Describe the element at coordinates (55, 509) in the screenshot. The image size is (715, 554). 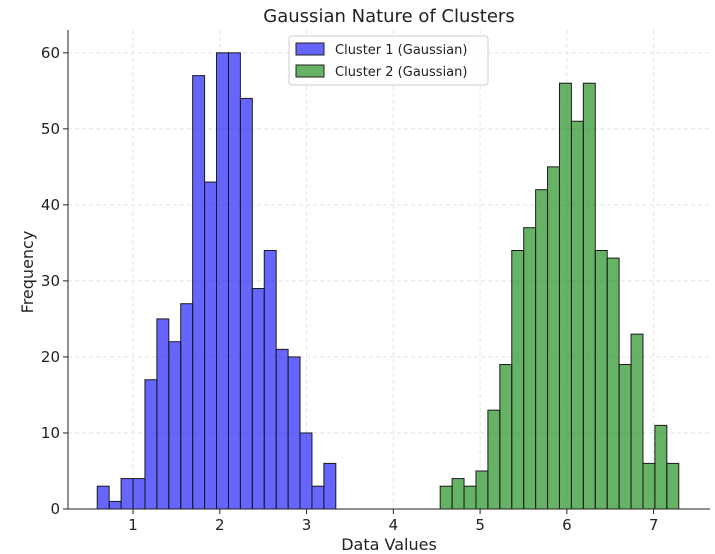
I see `y-tick-label: 0` at that location.